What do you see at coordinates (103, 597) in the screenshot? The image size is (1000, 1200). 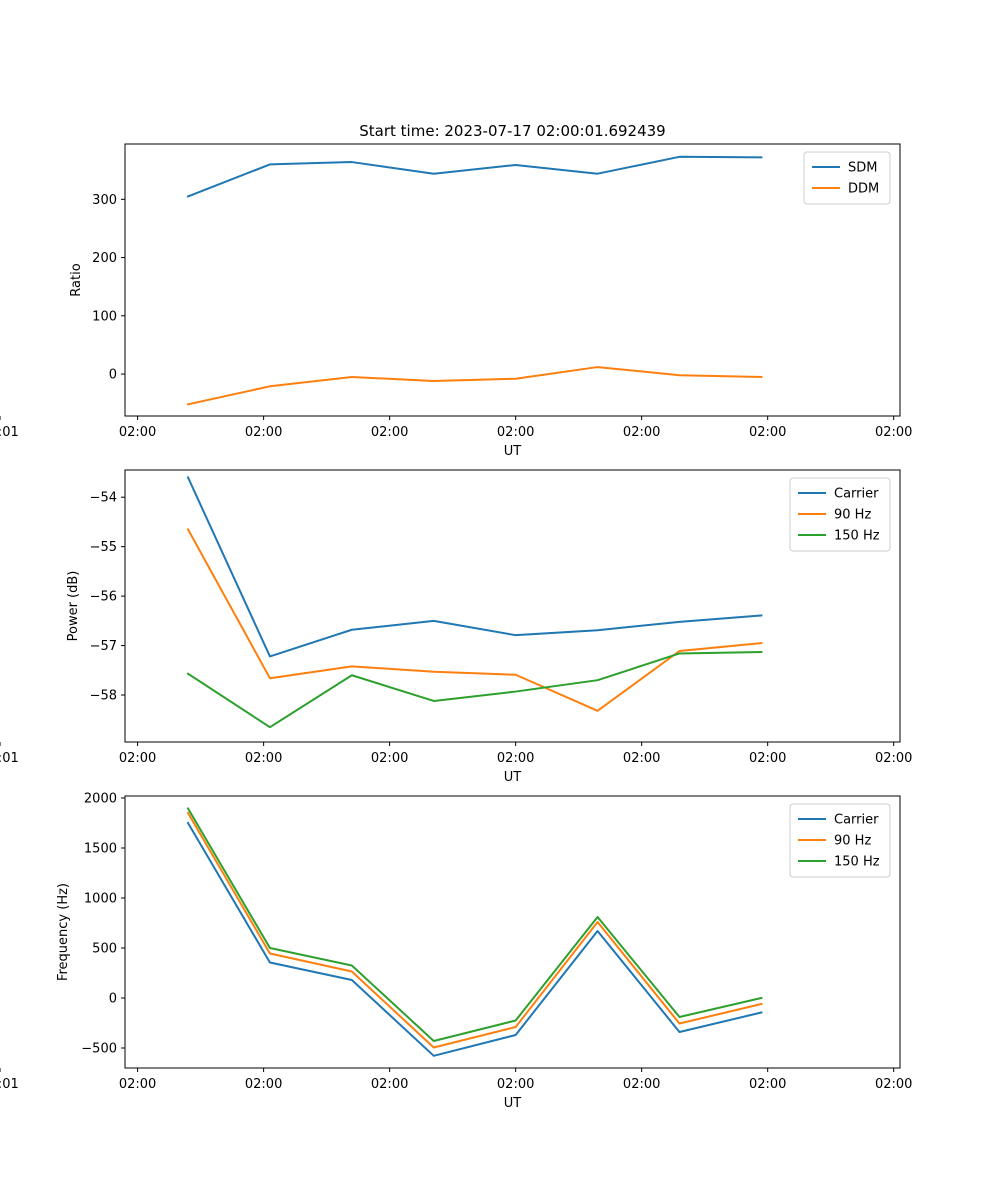 I see `y-tick-label: −56` at bounding box center [103, 597].